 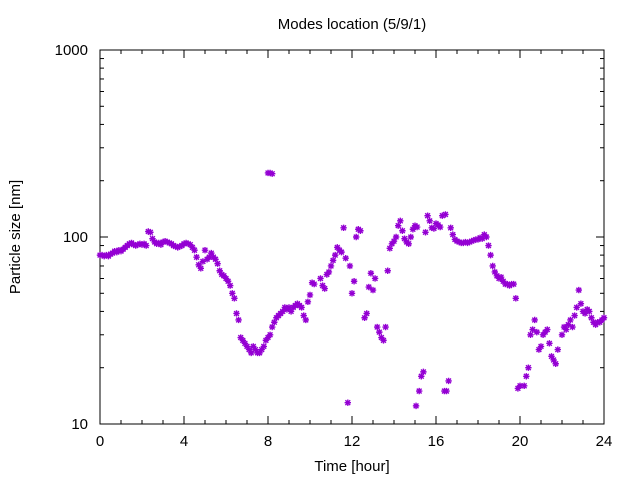 I want to click on x-tick-label: 0, so click(x=100, y=441).